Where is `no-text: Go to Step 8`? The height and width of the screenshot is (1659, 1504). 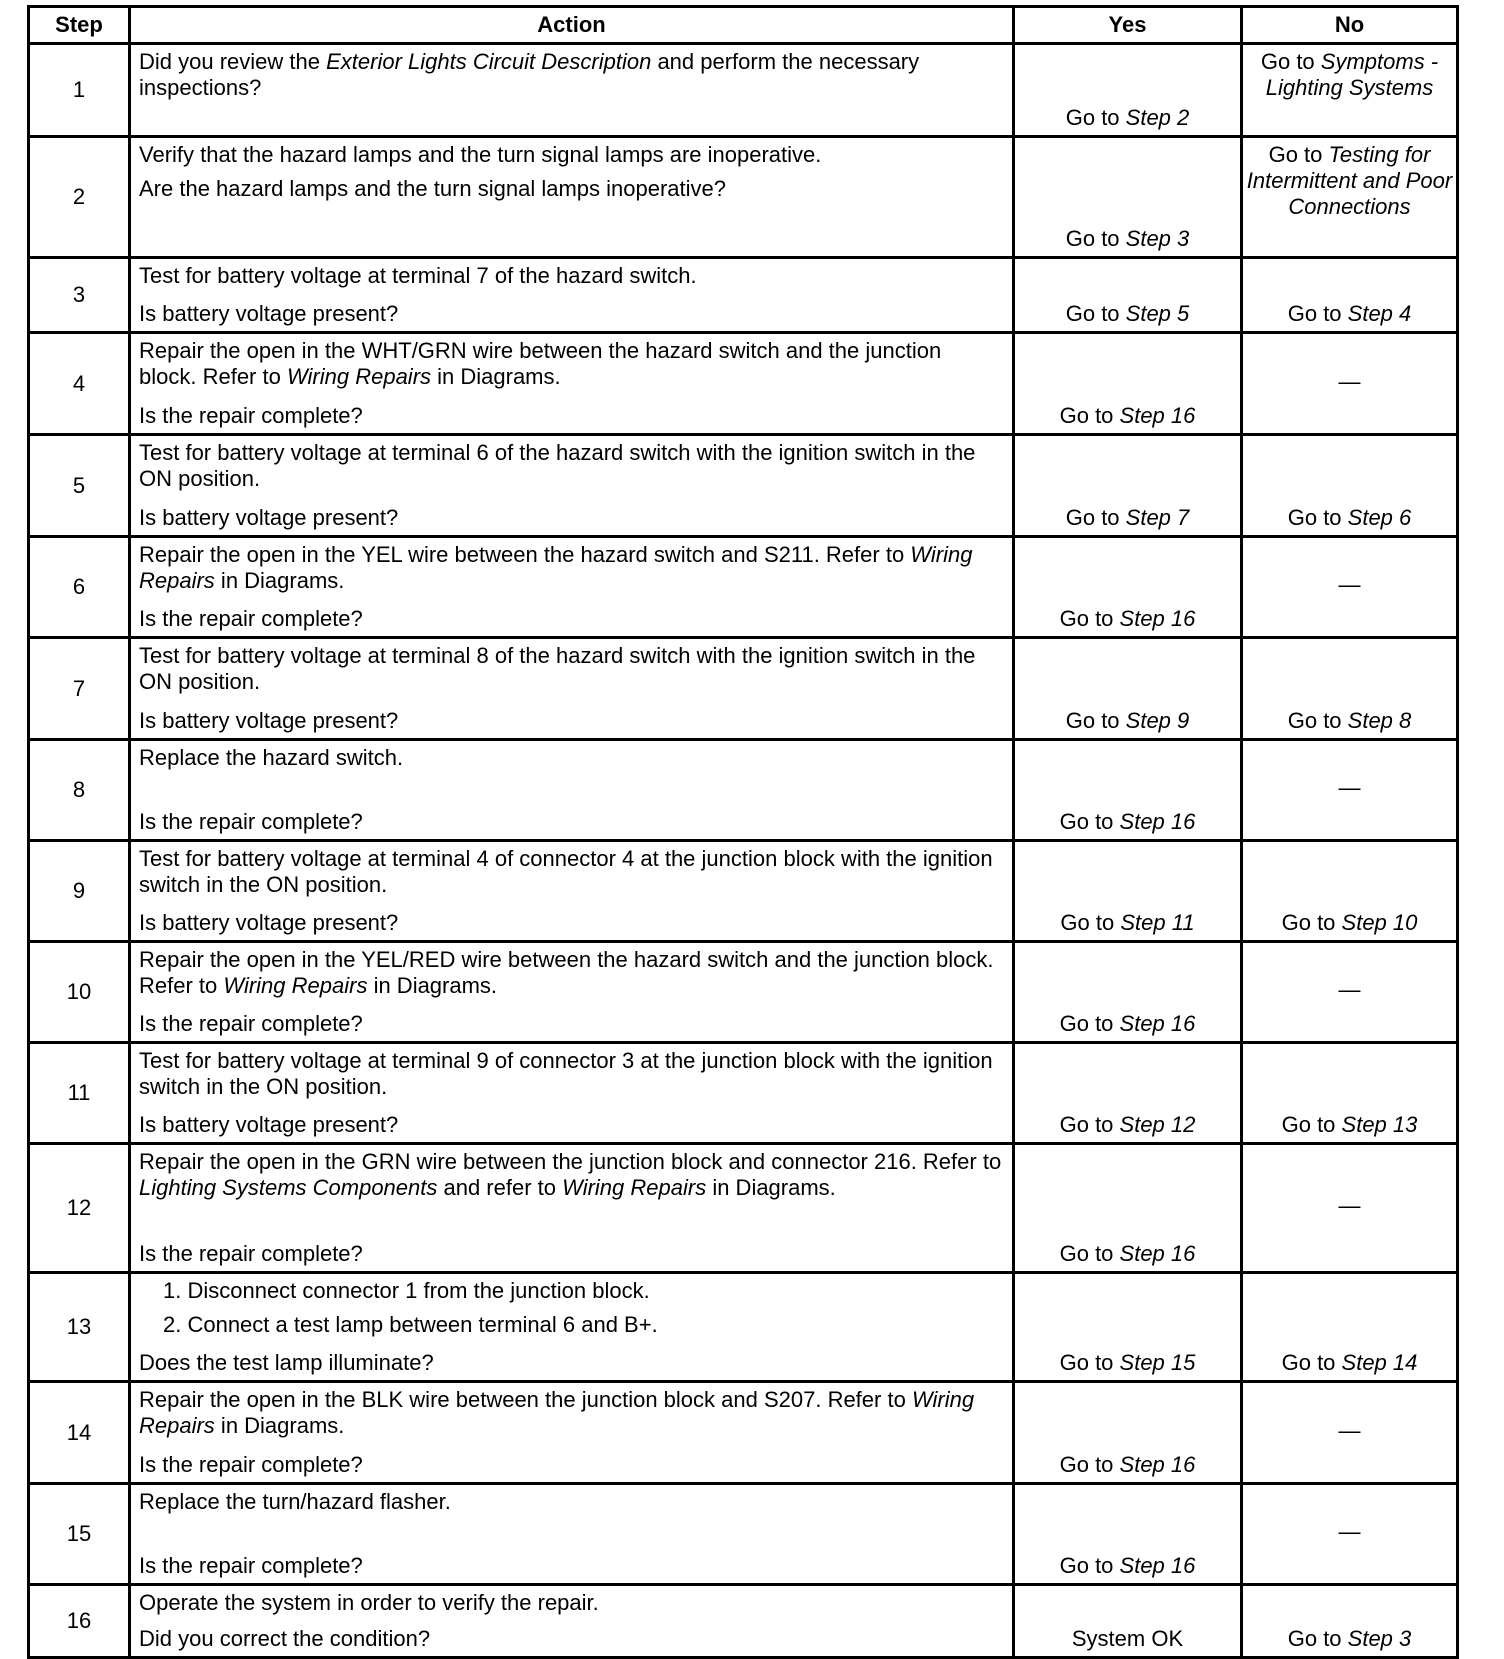
no-text: Go to Step 8 is located at coordinates (1350, 721).